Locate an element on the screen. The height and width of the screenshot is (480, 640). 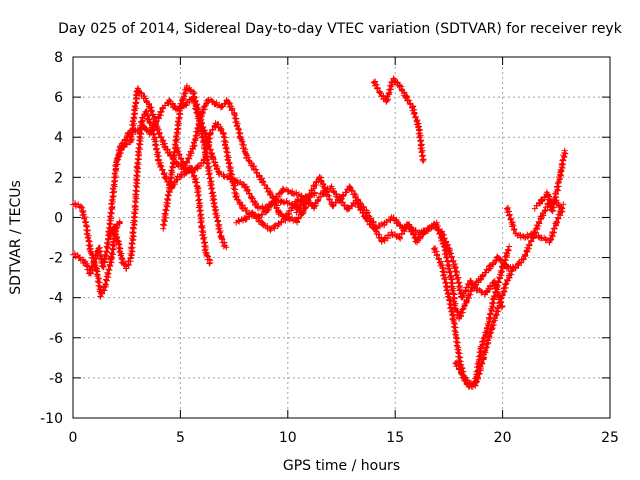
x-tick-label: 5 is located at coordinates (180, 438).